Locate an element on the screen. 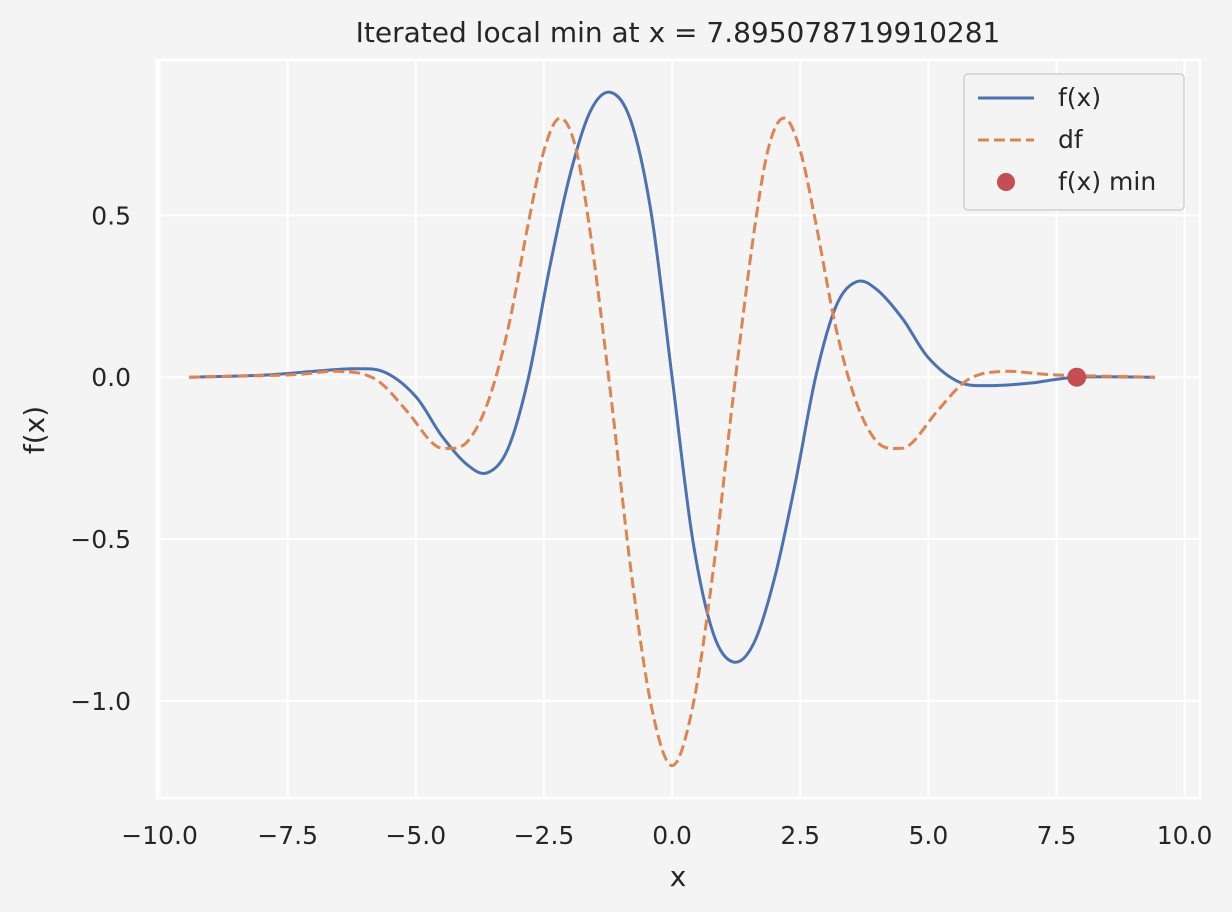  x-tick-label: 7.5 is located at coordinates (1057, 835).